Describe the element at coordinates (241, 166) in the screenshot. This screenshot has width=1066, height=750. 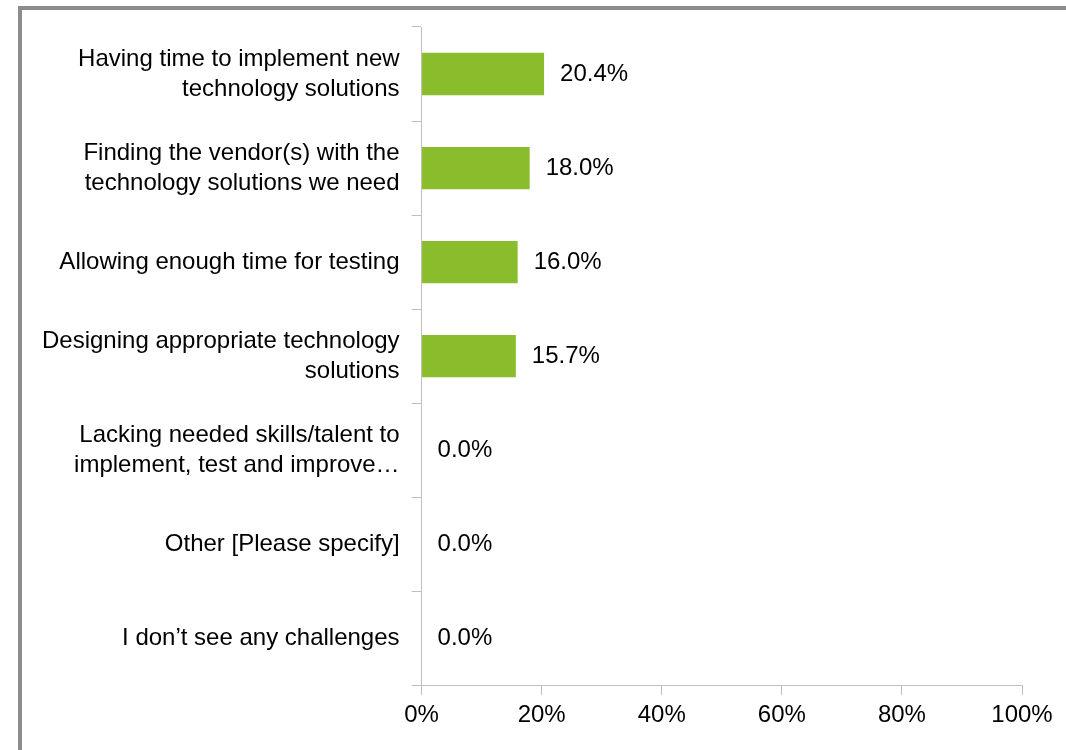
I see `y-tick-label: Finding the vendor(s) with the technology solutions we need` at that location.